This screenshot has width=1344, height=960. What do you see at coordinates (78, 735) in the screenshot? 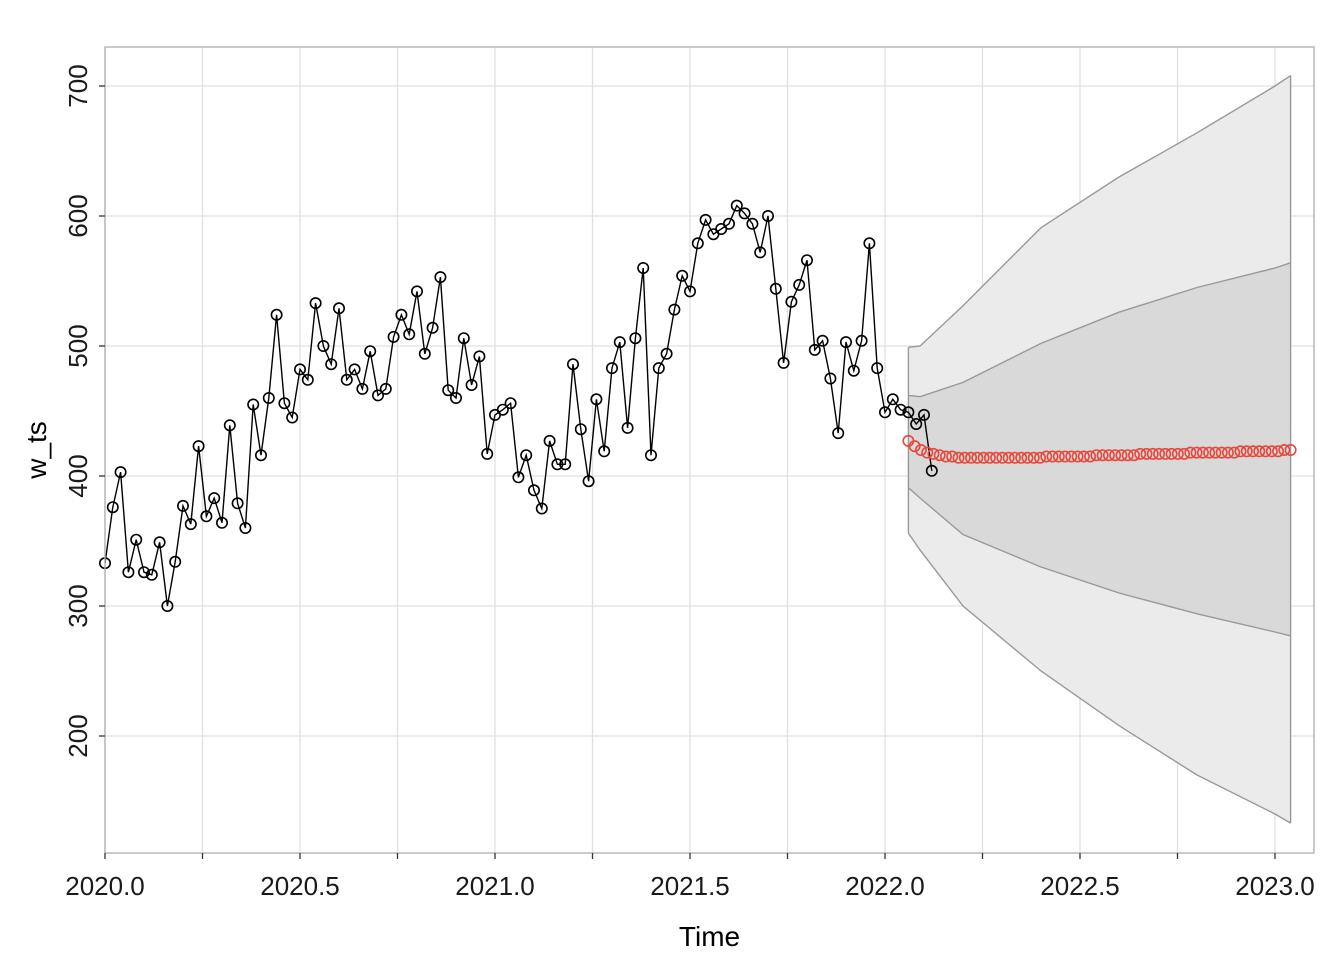
I see `y-tick-label: 200` at bounding box center [78, 735].